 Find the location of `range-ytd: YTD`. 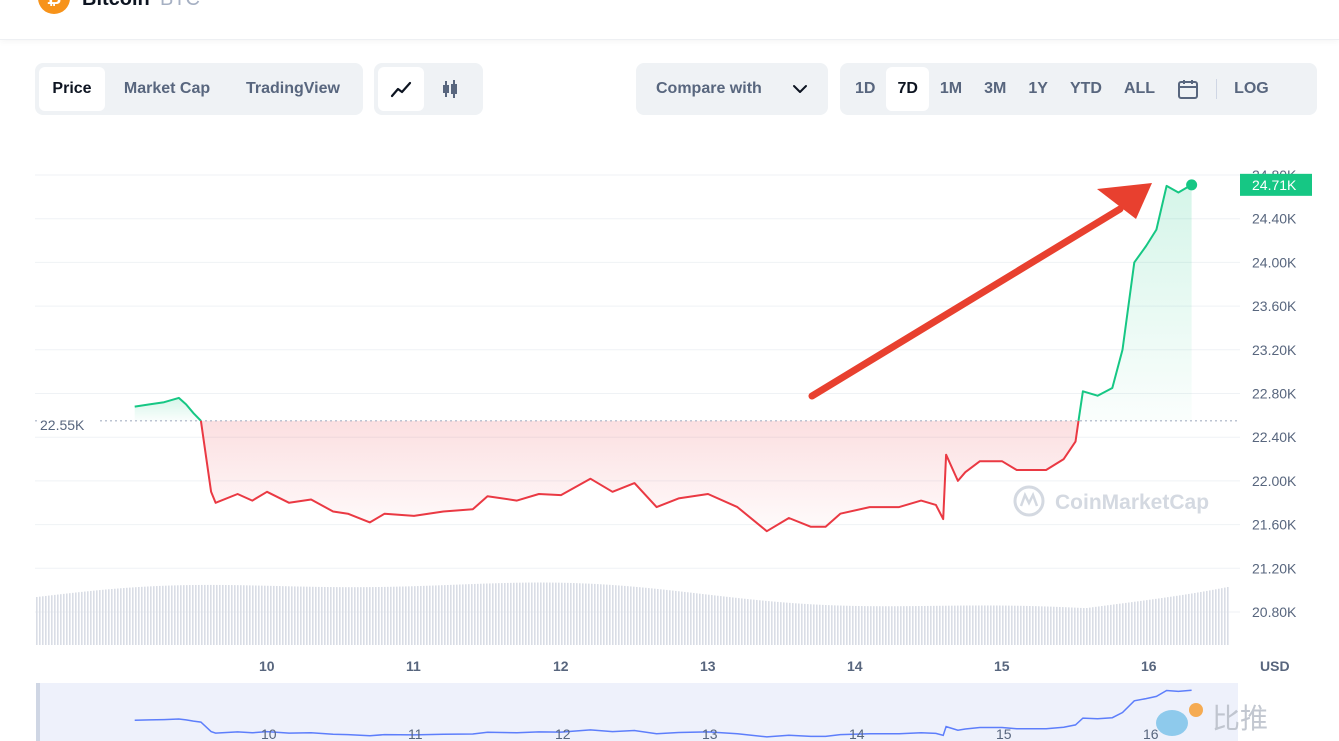

range-ytd: YTD is located at coordinates (1085, 88).